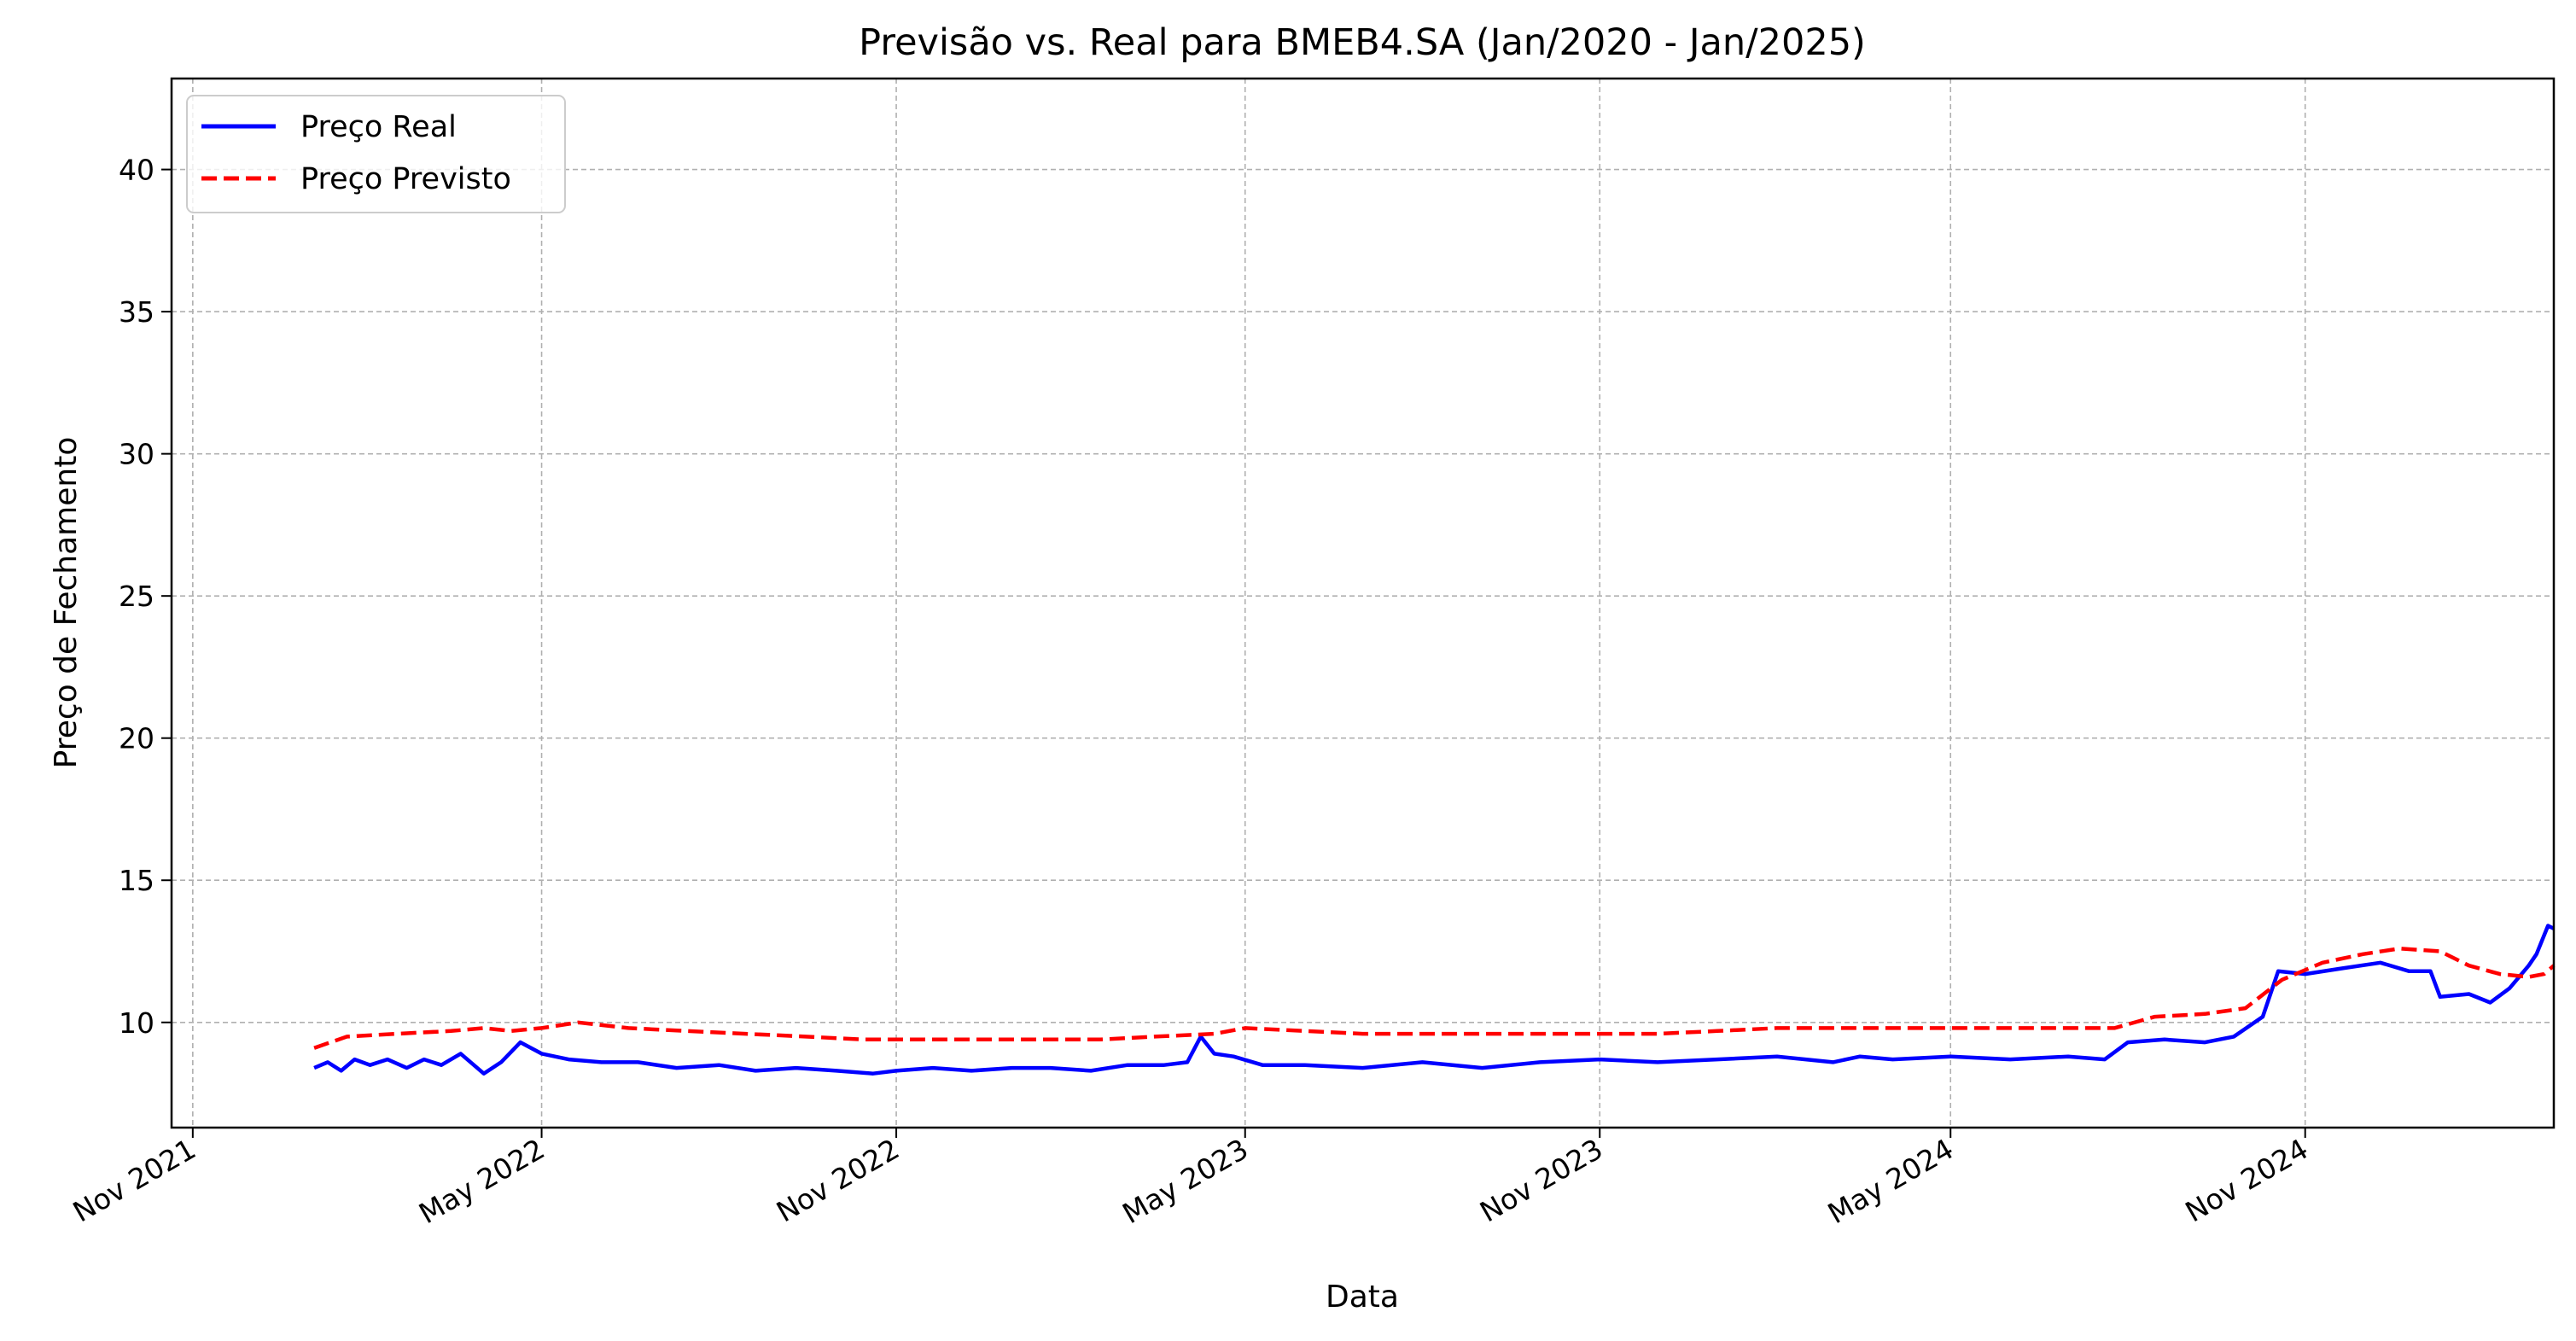  What do you see at coordinates (66, 603) in the screenshot?
I see `y-axis-title: Preço de Fechamento` at bounding box center [66, 603].